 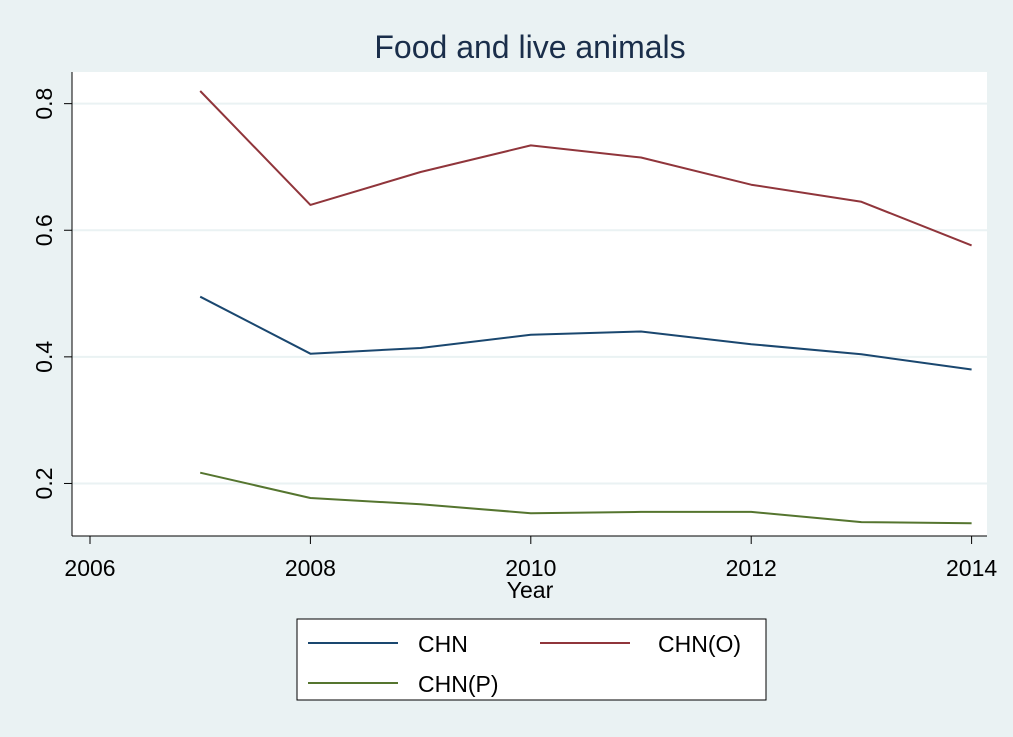 I want to click on legend-box, so click(x=531, y=659).